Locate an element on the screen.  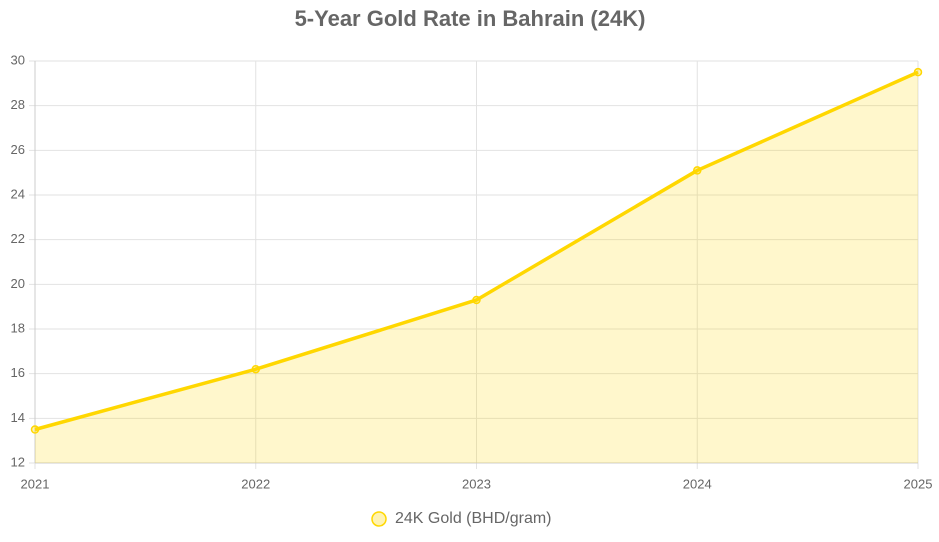
x-tick-label: 2021 is located at coordinates (35, 483).